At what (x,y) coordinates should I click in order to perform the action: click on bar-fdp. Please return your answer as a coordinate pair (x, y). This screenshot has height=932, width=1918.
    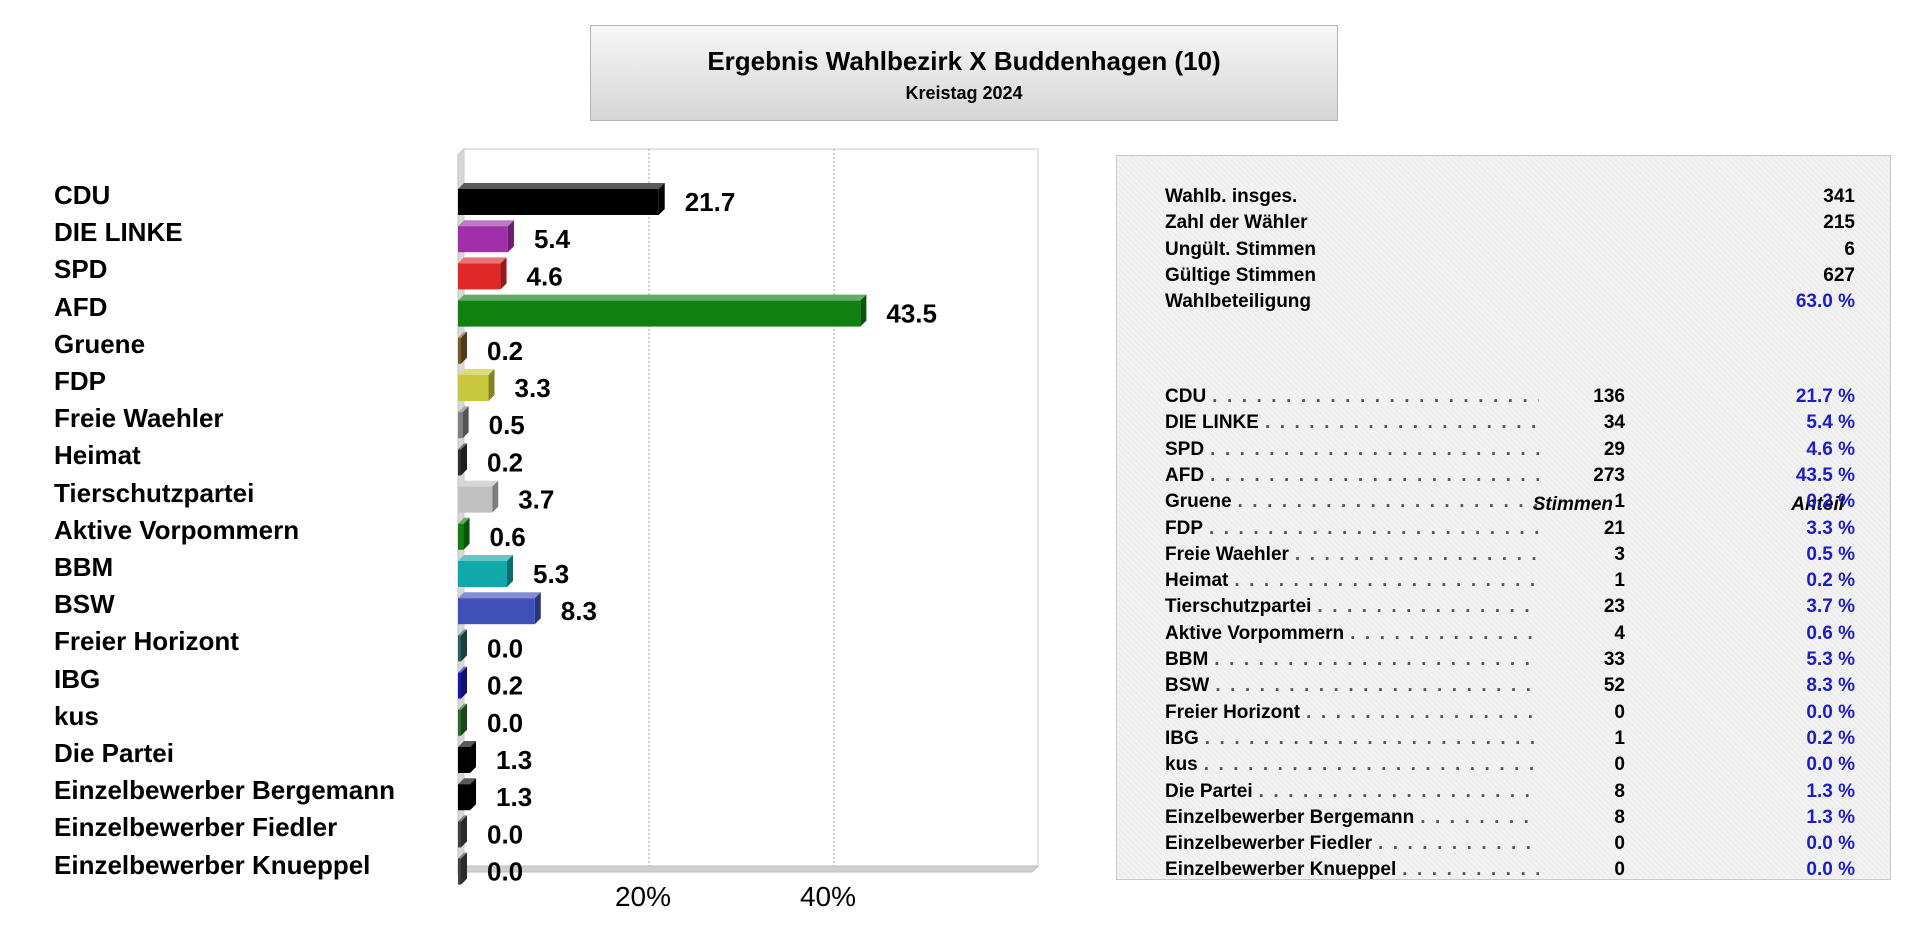
    Looking at the image, I should click on (476, 385).